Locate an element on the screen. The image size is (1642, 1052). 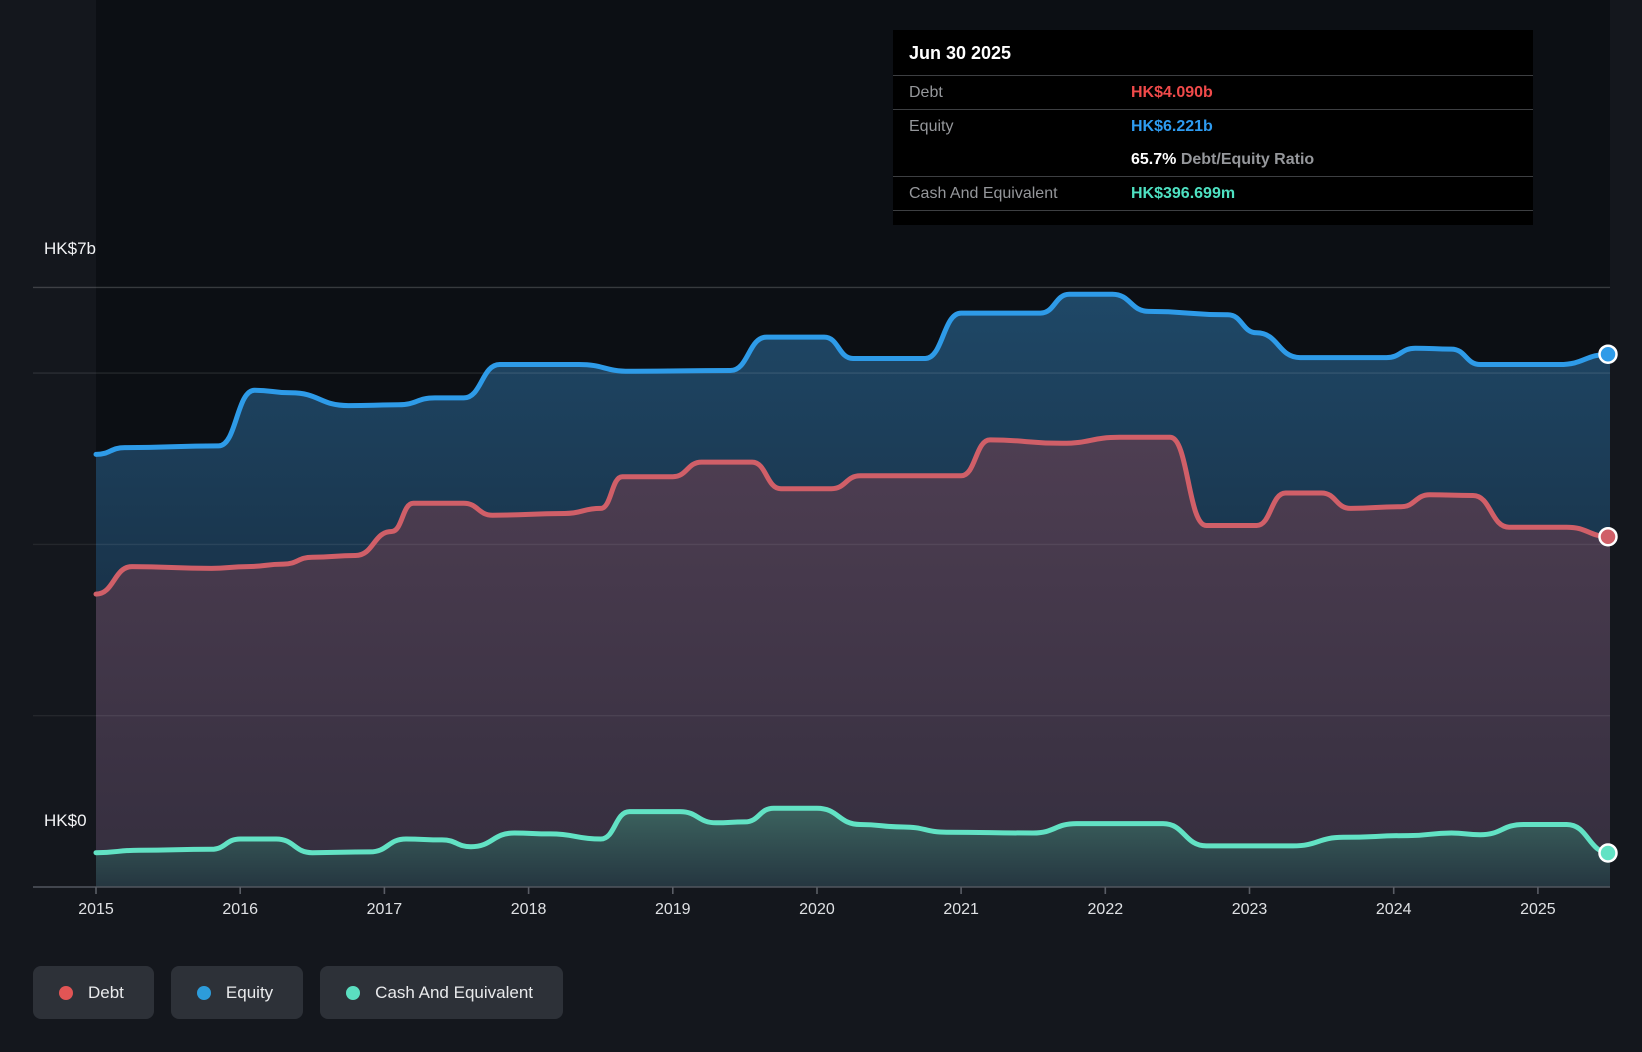
legend-item-equity: Equity is located at coordinates (237, 992).